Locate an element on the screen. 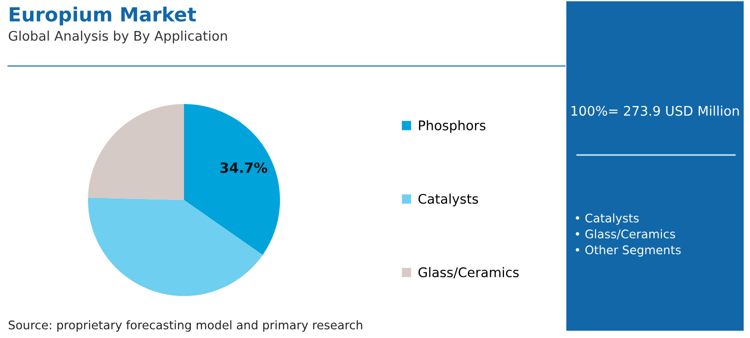 This screenshot has height=338, width=750. data-label: 34.7% is located at coordinates (244, 167).